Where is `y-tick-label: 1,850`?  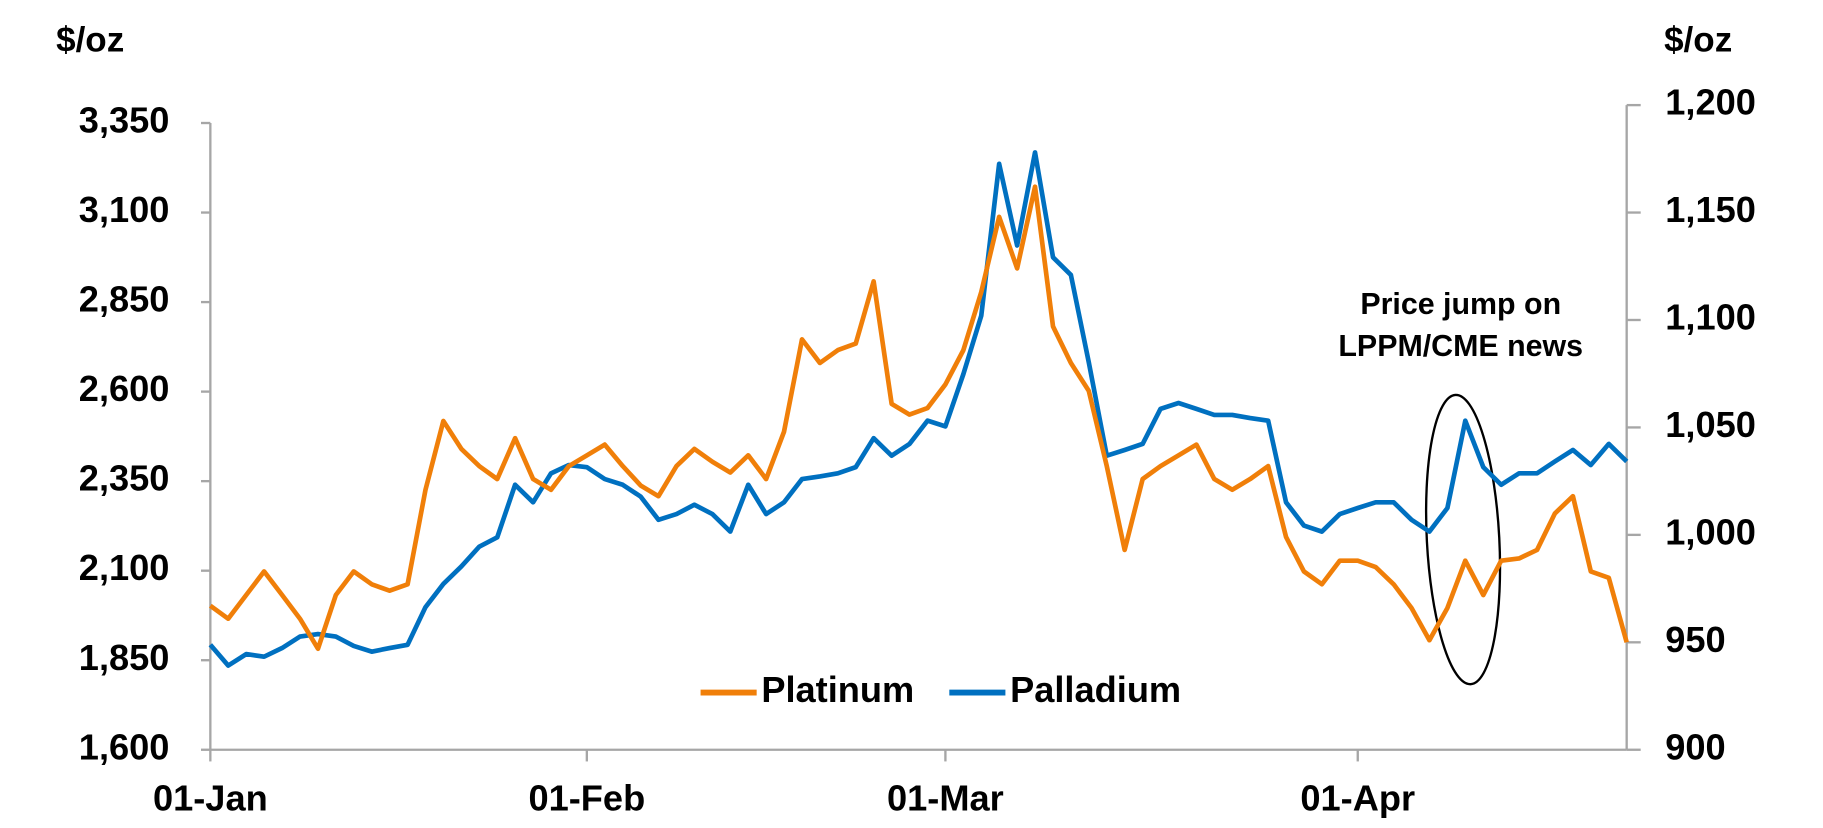 y-tick-label: 1,850 is located at coordinates (124, 657).